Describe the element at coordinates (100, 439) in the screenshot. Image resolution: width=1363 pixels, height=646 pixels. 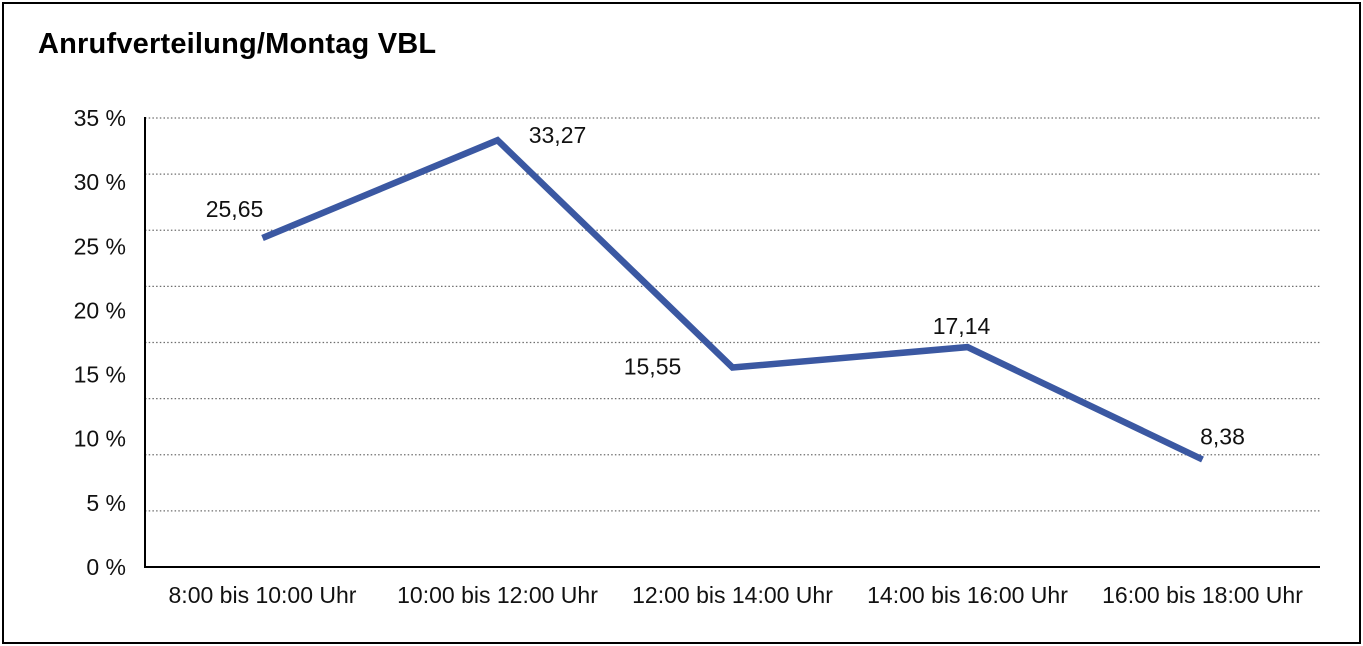
I see `y-tick-label: 10 %` at that location.